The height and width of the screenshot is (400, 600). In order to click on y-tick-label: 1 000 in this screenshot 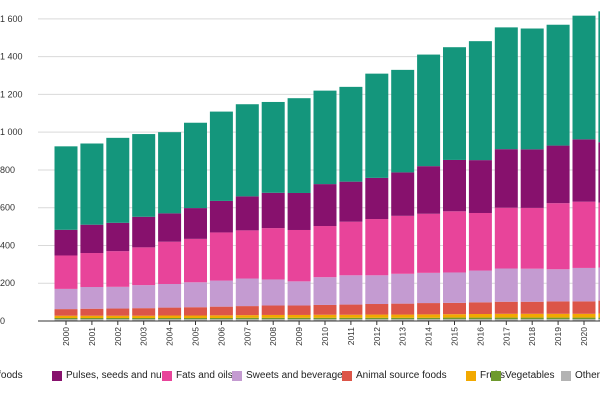, I will do `click(11, 132)`.